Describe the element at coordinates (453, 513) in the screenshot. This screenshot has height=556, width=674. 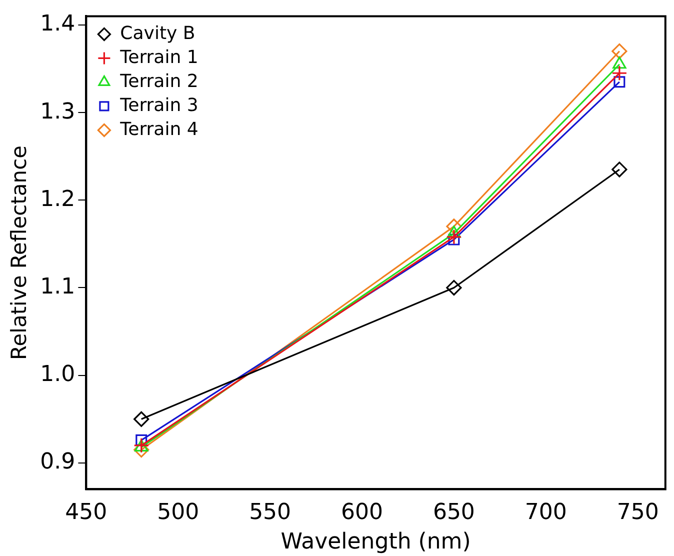
I see `x-tick-label: 650` at that location.